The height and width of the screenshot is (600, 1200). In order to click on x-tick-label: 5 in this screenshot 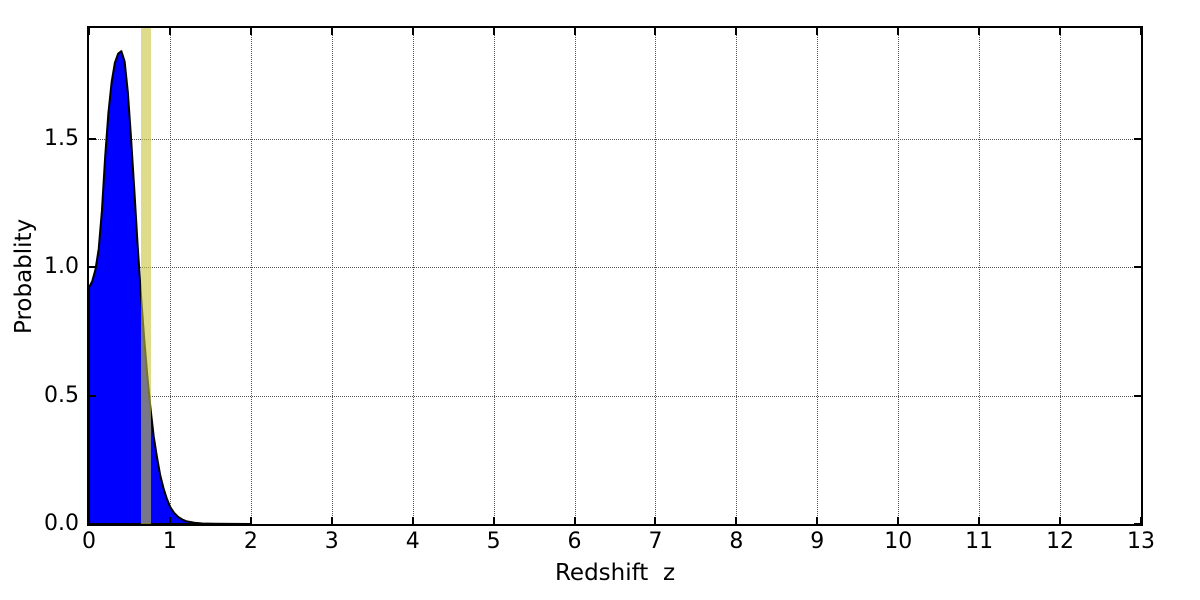, I will do `click(493, 541)`.